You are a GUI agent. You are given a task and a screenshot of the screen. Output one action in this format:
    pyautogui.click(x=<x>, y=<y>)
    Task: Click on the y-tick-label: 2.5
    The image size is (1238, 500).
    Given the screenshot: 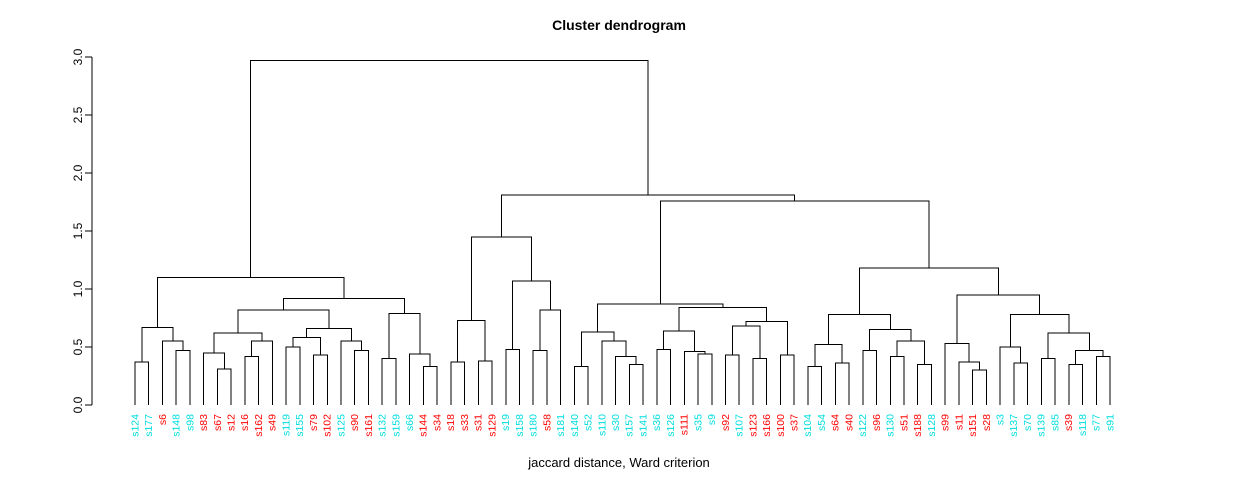 What is the action you would take?
    pyautogui.click(x=78, y=114)
    